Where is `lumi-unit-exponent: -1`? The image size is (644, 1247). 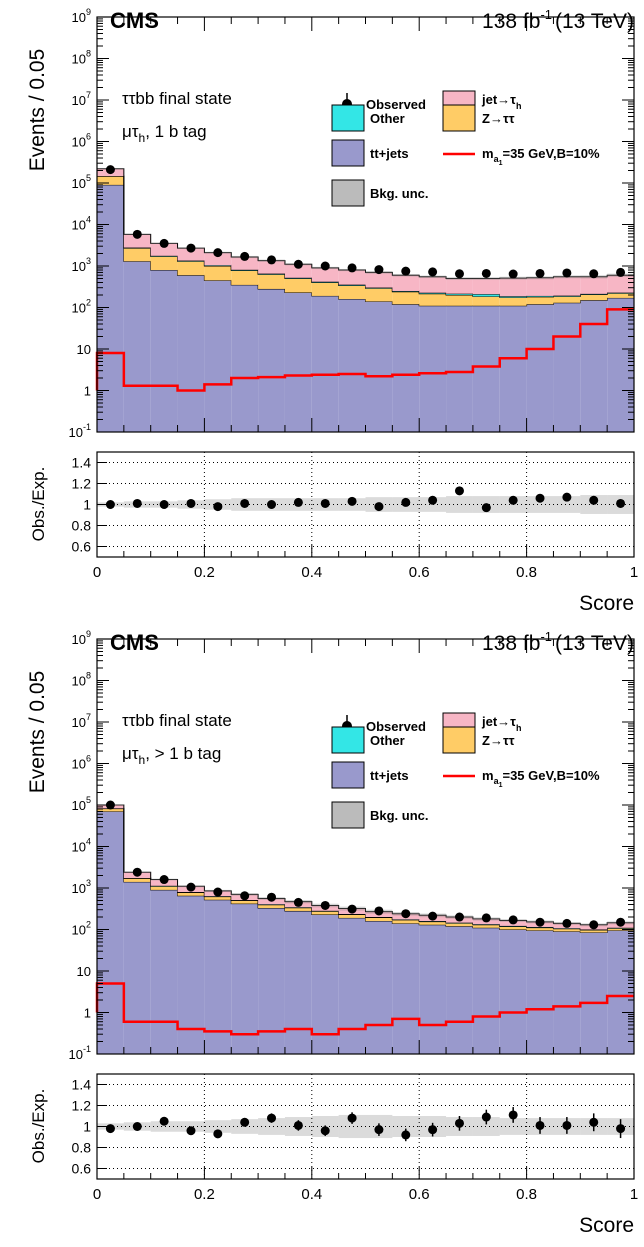
lumi-unit-exponent: -1 is located at coordinates (546, 636).